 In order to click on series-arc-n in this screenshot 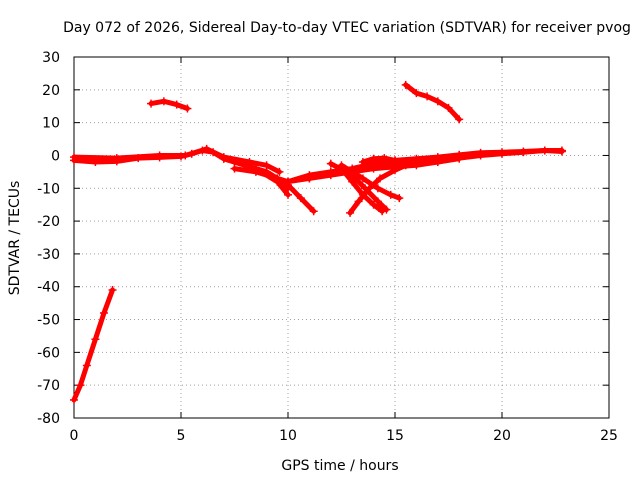, I will do `click(93, 345)`.